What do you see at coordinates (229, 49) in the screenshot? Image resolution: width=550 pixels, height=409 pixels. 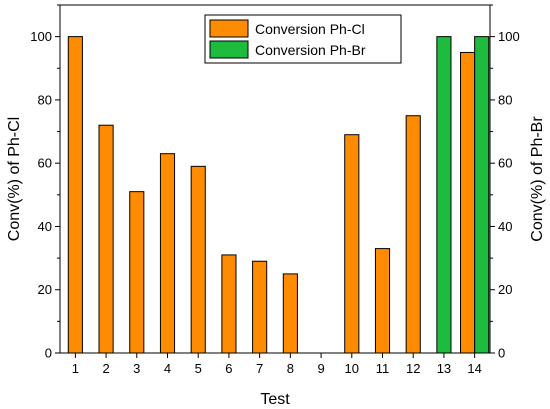 I see `legend-swatch-ph-br` at bounding box center [229, 49].